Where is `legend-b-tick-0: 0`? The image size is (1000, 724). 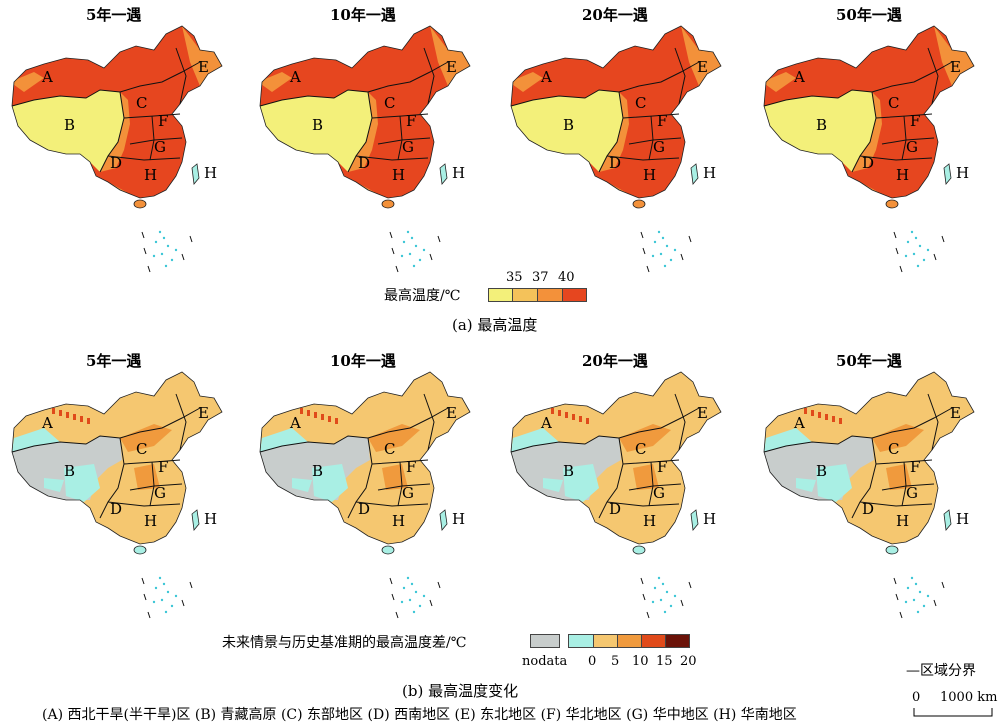 legend-b-tick-0: 0 is located at coordinates (592, 661).